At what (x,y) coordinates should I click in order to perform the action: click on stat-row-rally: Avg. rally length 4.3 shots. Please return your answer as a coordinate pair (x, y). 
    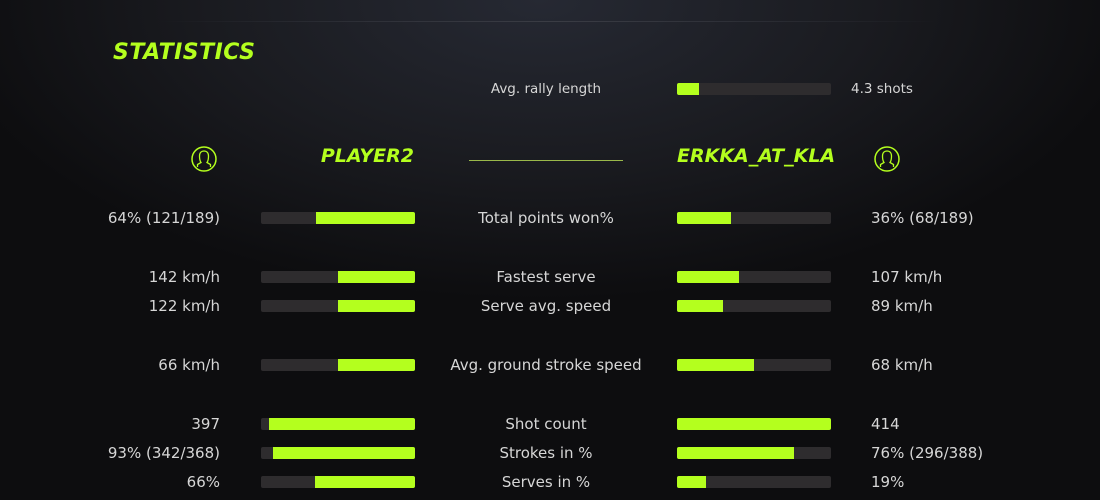
    Looking at the image, I should click on (550, 89).